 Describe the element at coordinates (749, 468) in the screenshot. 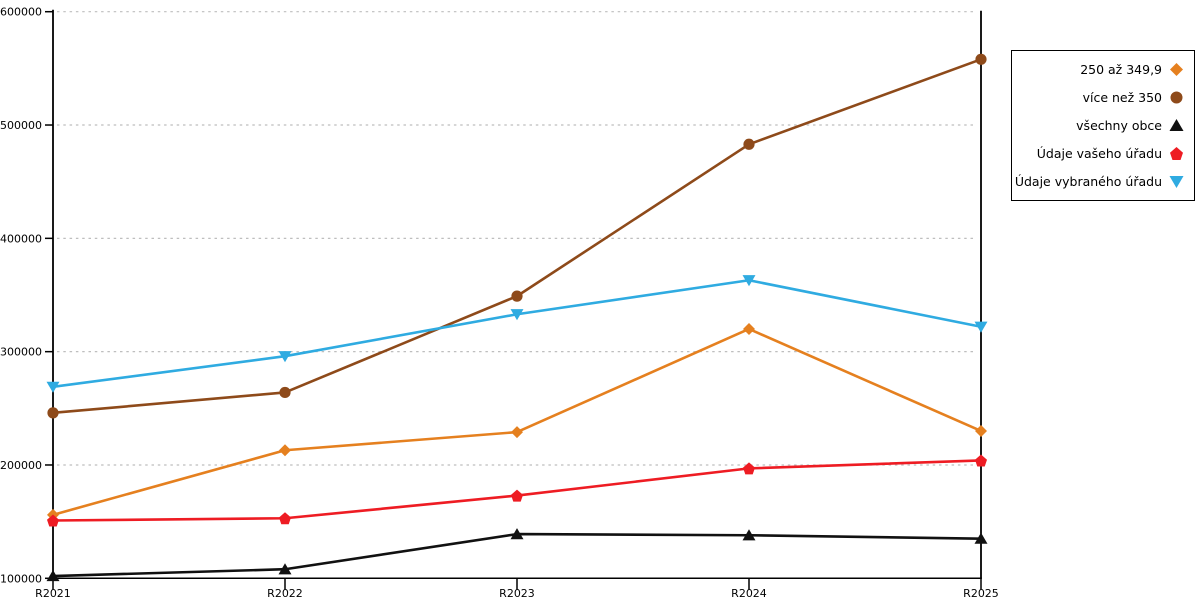

I see `data-point-udaje-vaseho-uradu-R2024` at that location.